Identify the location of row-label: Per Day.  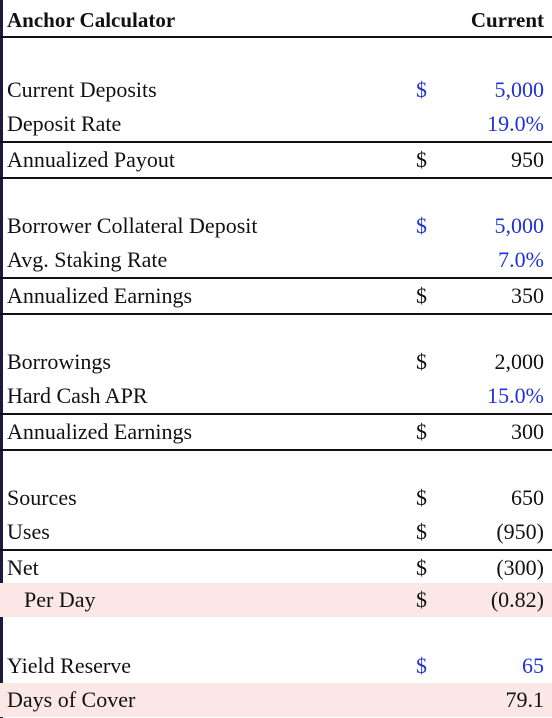
(60, 599).